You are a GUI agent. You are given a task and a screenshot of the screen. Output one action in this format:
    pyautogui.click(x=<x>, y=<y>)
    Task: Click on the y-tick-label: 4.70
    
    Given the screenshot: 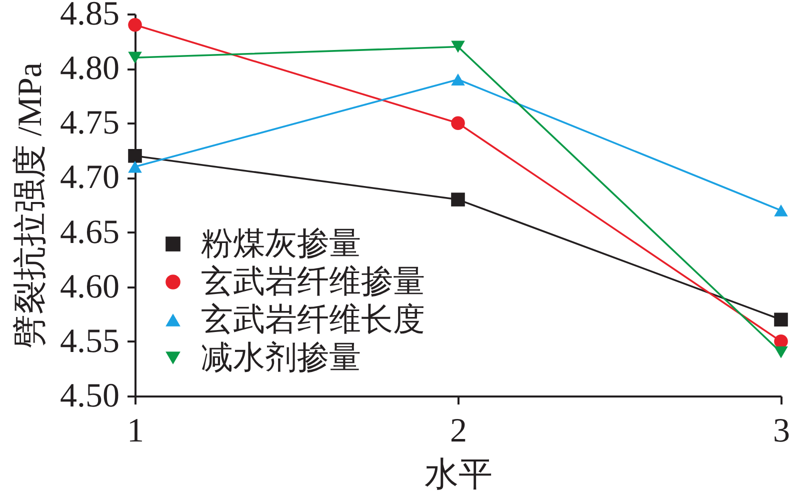 What is the action you would take?
    pyautogui.click(x=90, y=177)
    